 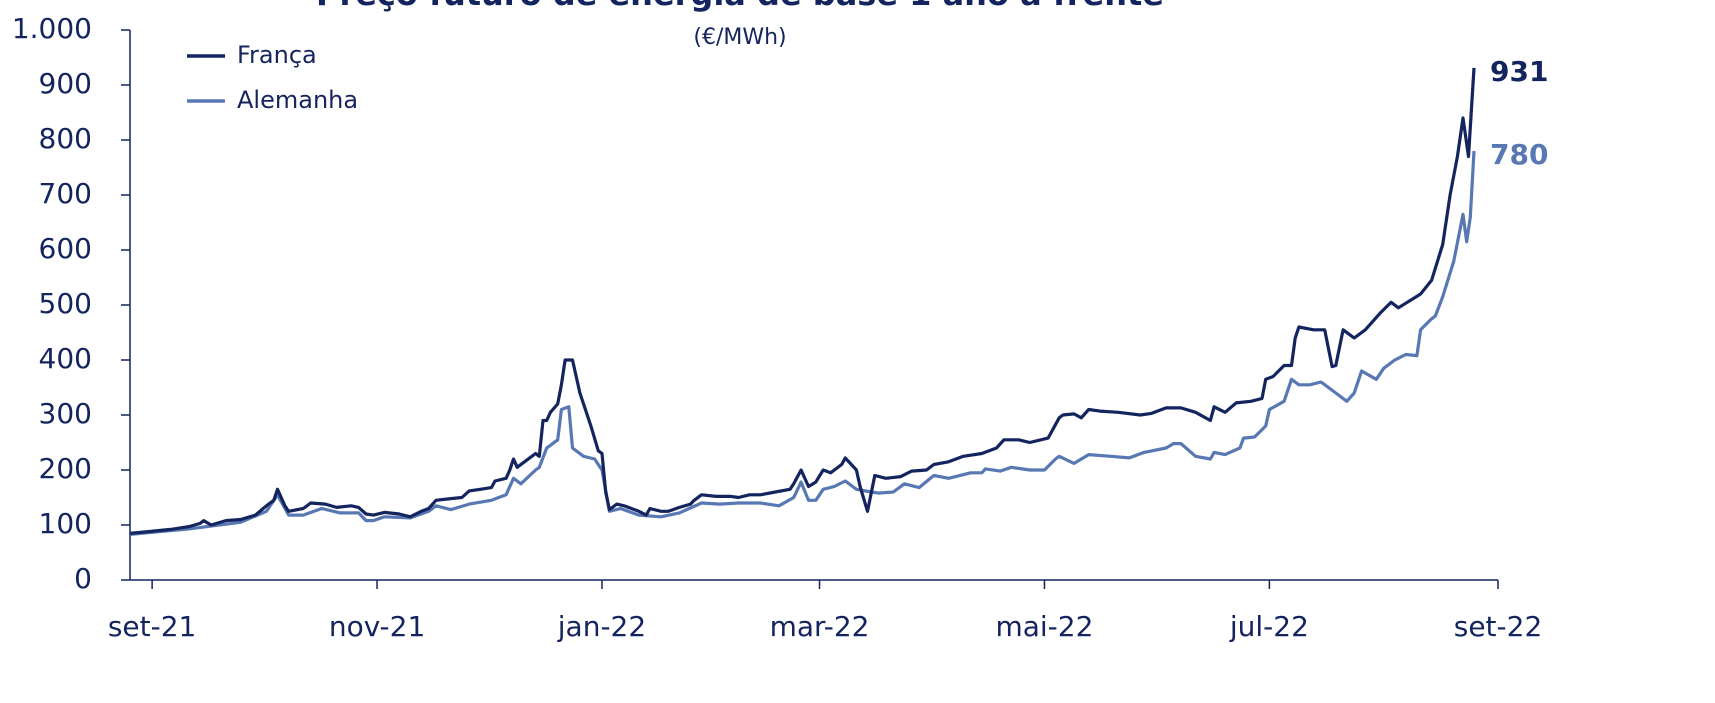 I want to click on end-value-label: 931, so click(x=1519, y=71).